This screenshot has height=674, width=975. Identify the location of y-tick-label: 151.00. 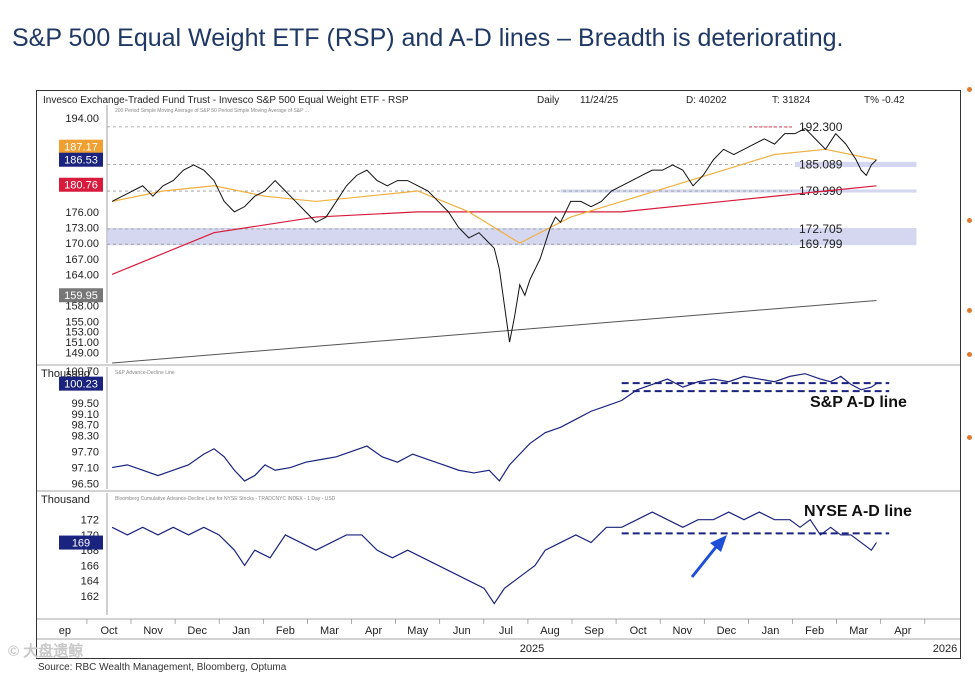
(82, 343).